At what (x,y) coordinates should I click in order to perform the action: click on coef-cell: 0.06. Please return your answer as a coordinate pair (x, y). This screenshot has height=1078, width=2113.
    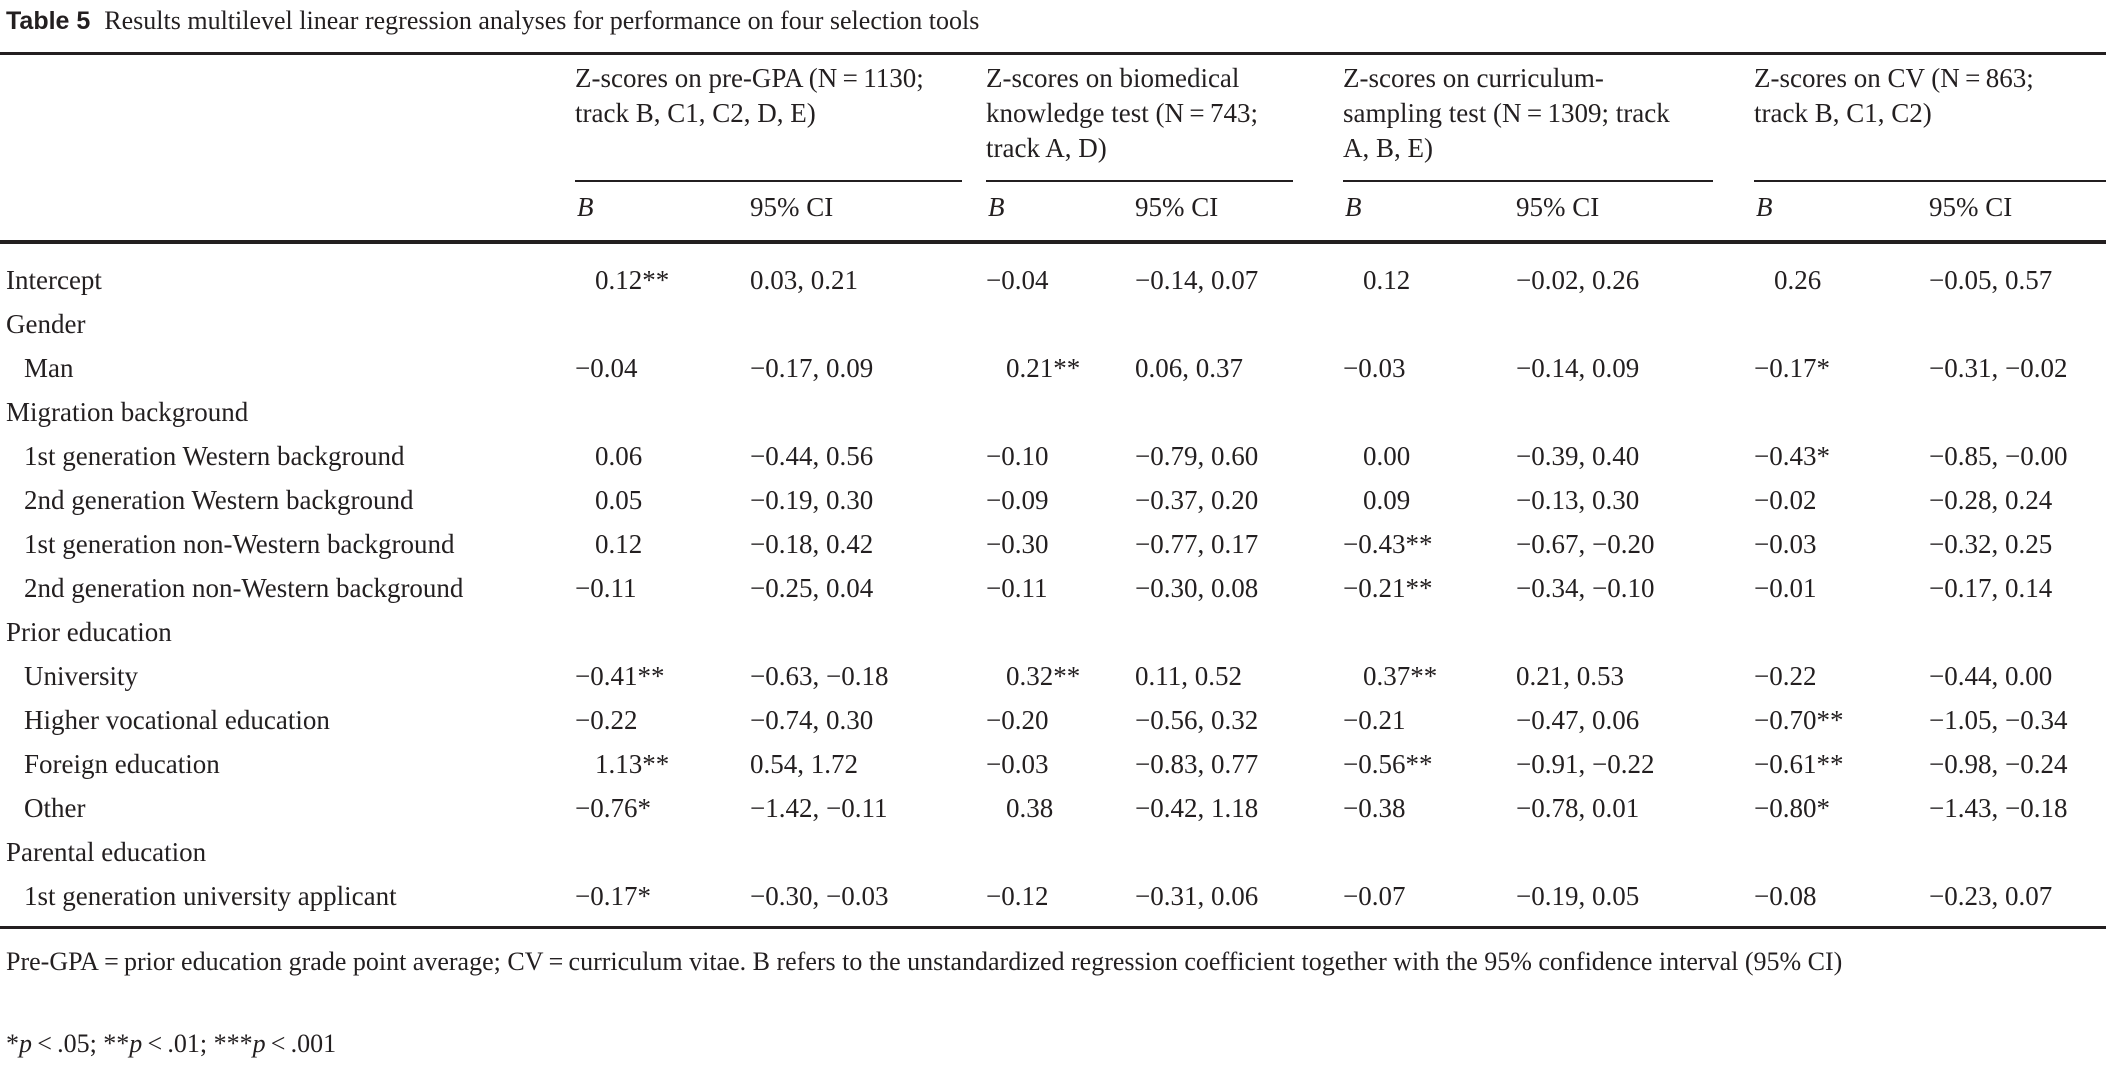
    Looking at the image, I should click on (619, 456).